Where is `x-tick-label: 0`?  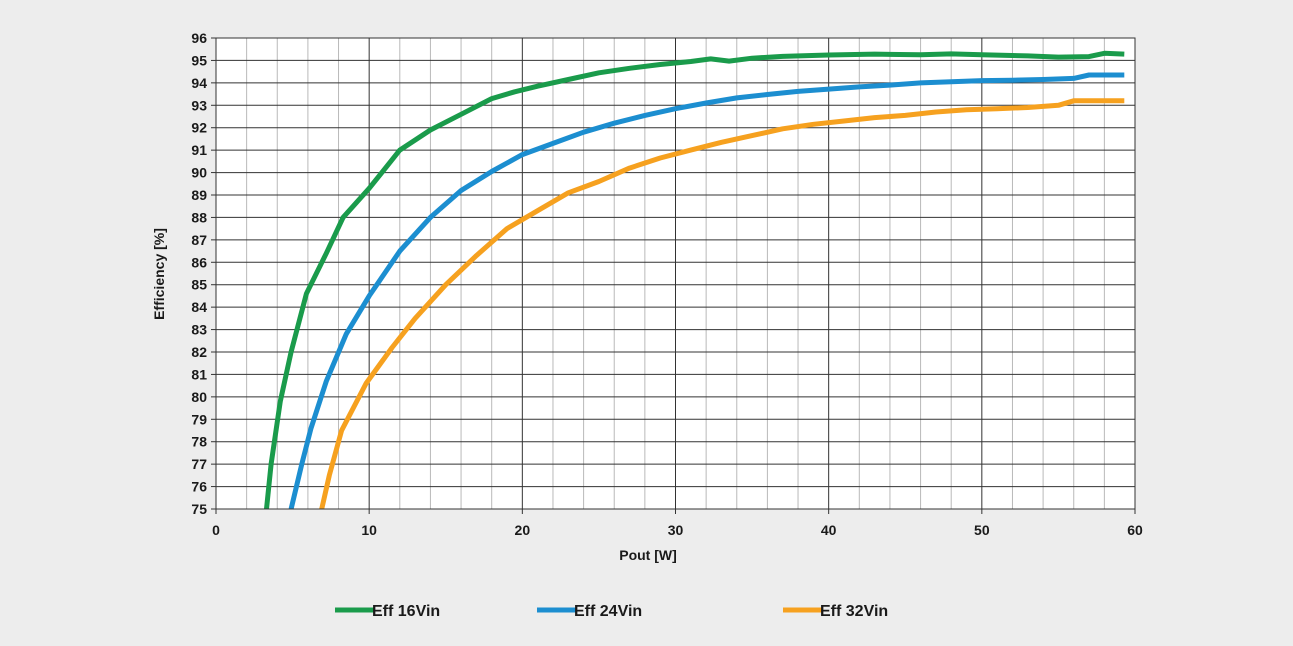
x-tick-label: 0 is located at coordinates (216, 530).